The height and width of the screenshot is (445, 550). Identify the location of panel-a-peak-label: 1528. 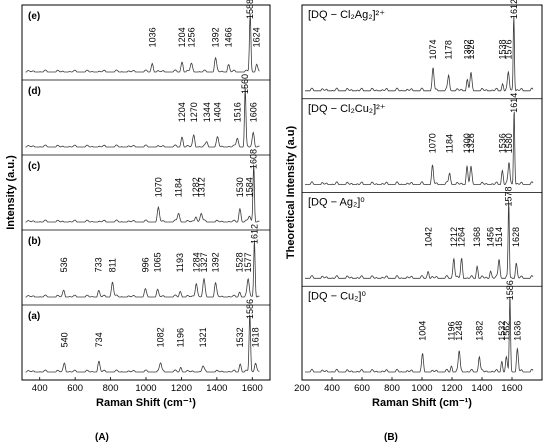
(240, 262).